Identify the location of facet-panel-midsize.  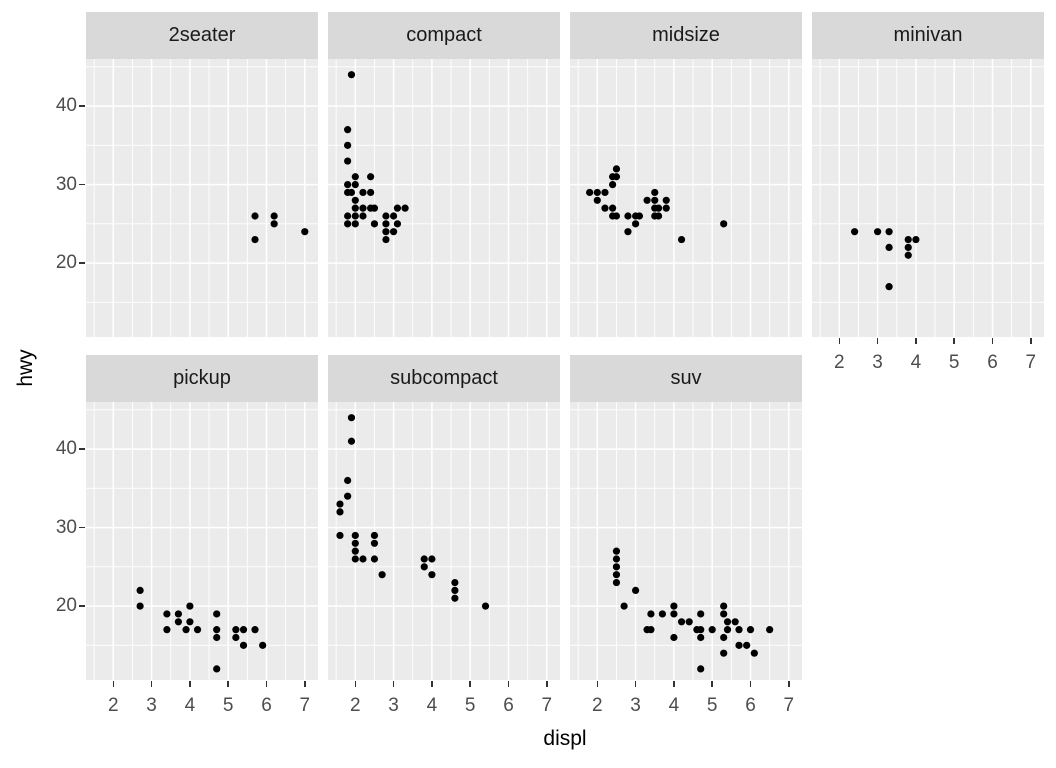
(686, 198).